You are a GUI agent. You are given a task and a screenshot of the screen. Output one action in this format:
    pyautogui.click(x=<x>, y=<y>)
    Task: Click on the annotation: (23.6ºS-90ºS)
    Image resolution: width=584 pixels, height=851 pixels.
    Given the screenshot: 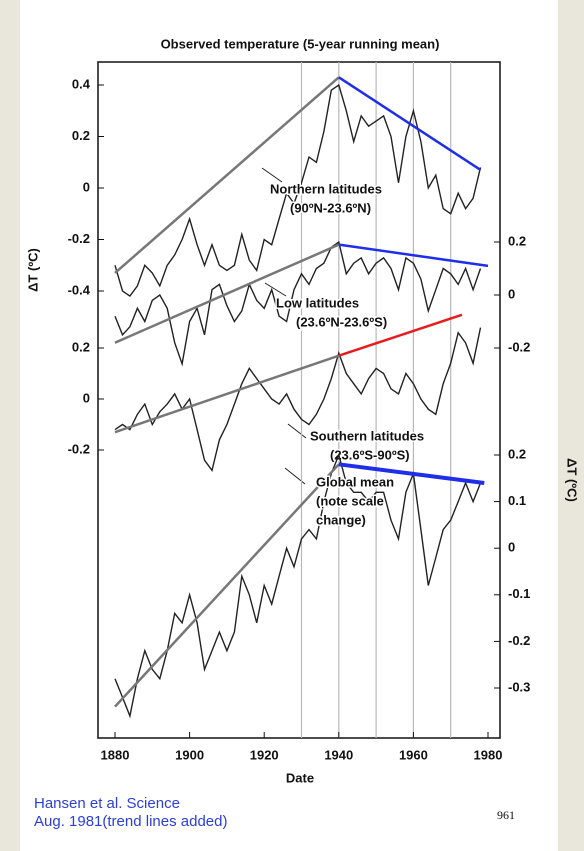 What is the action you would take?
    pyautogui.click(x=370, y=454)
    